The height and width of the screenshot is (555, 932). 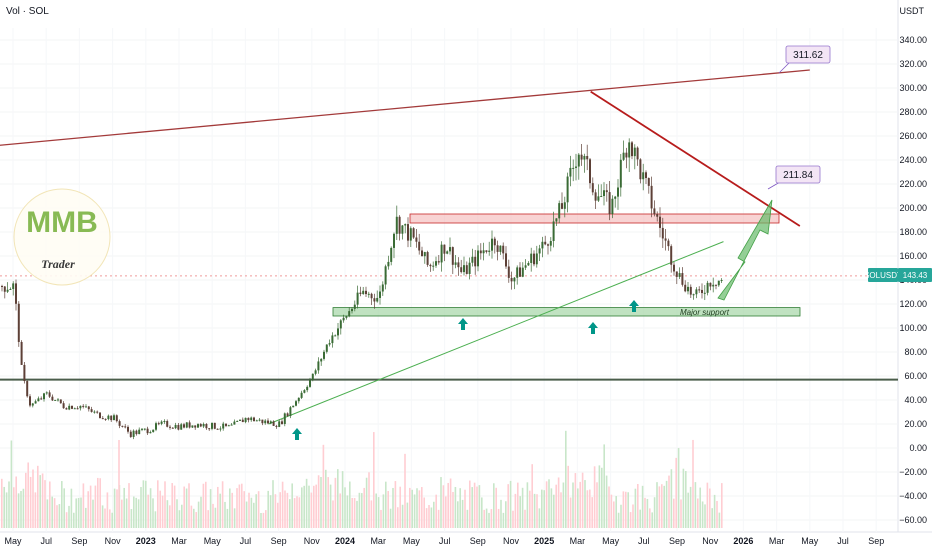 I want to click on descending-resistance-trendline, so click(x=695, y=158).